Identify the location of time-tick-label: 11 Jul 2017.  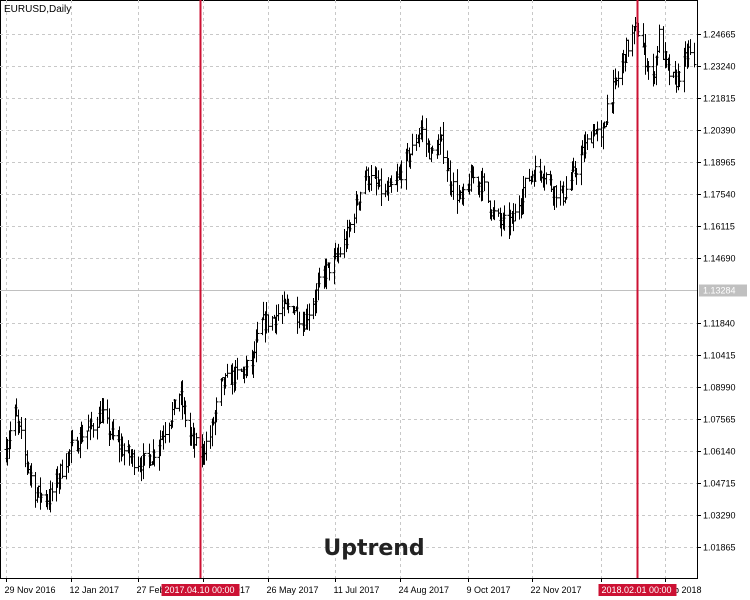
(357, 590).